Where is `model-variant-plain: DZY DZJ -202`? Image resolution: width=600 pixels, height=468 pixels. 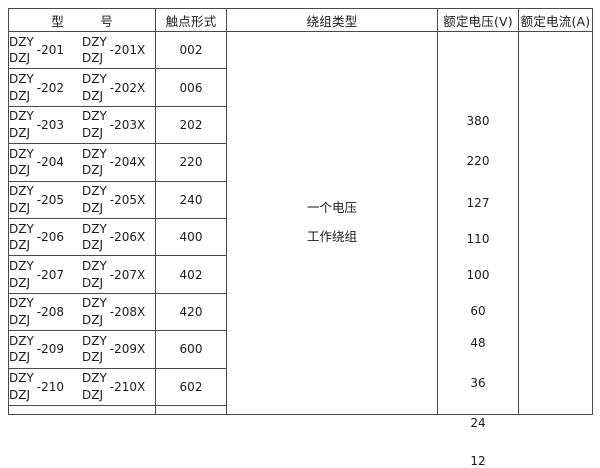 model-variant-plain: DZY DZJ -202 is located at coordinates (45, 87).